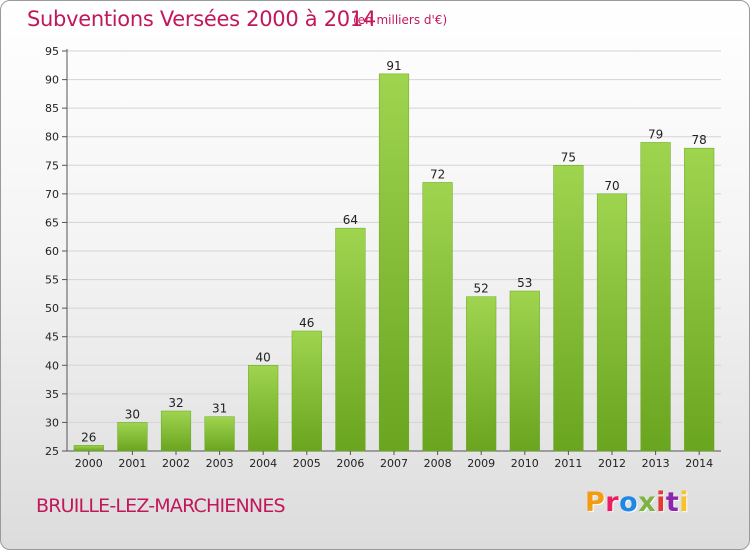 The image size is (750, 550). Describe the element at coordinates (89, 463) in the screenshot. I see `x-tick-label-2000: 2000` at that location.